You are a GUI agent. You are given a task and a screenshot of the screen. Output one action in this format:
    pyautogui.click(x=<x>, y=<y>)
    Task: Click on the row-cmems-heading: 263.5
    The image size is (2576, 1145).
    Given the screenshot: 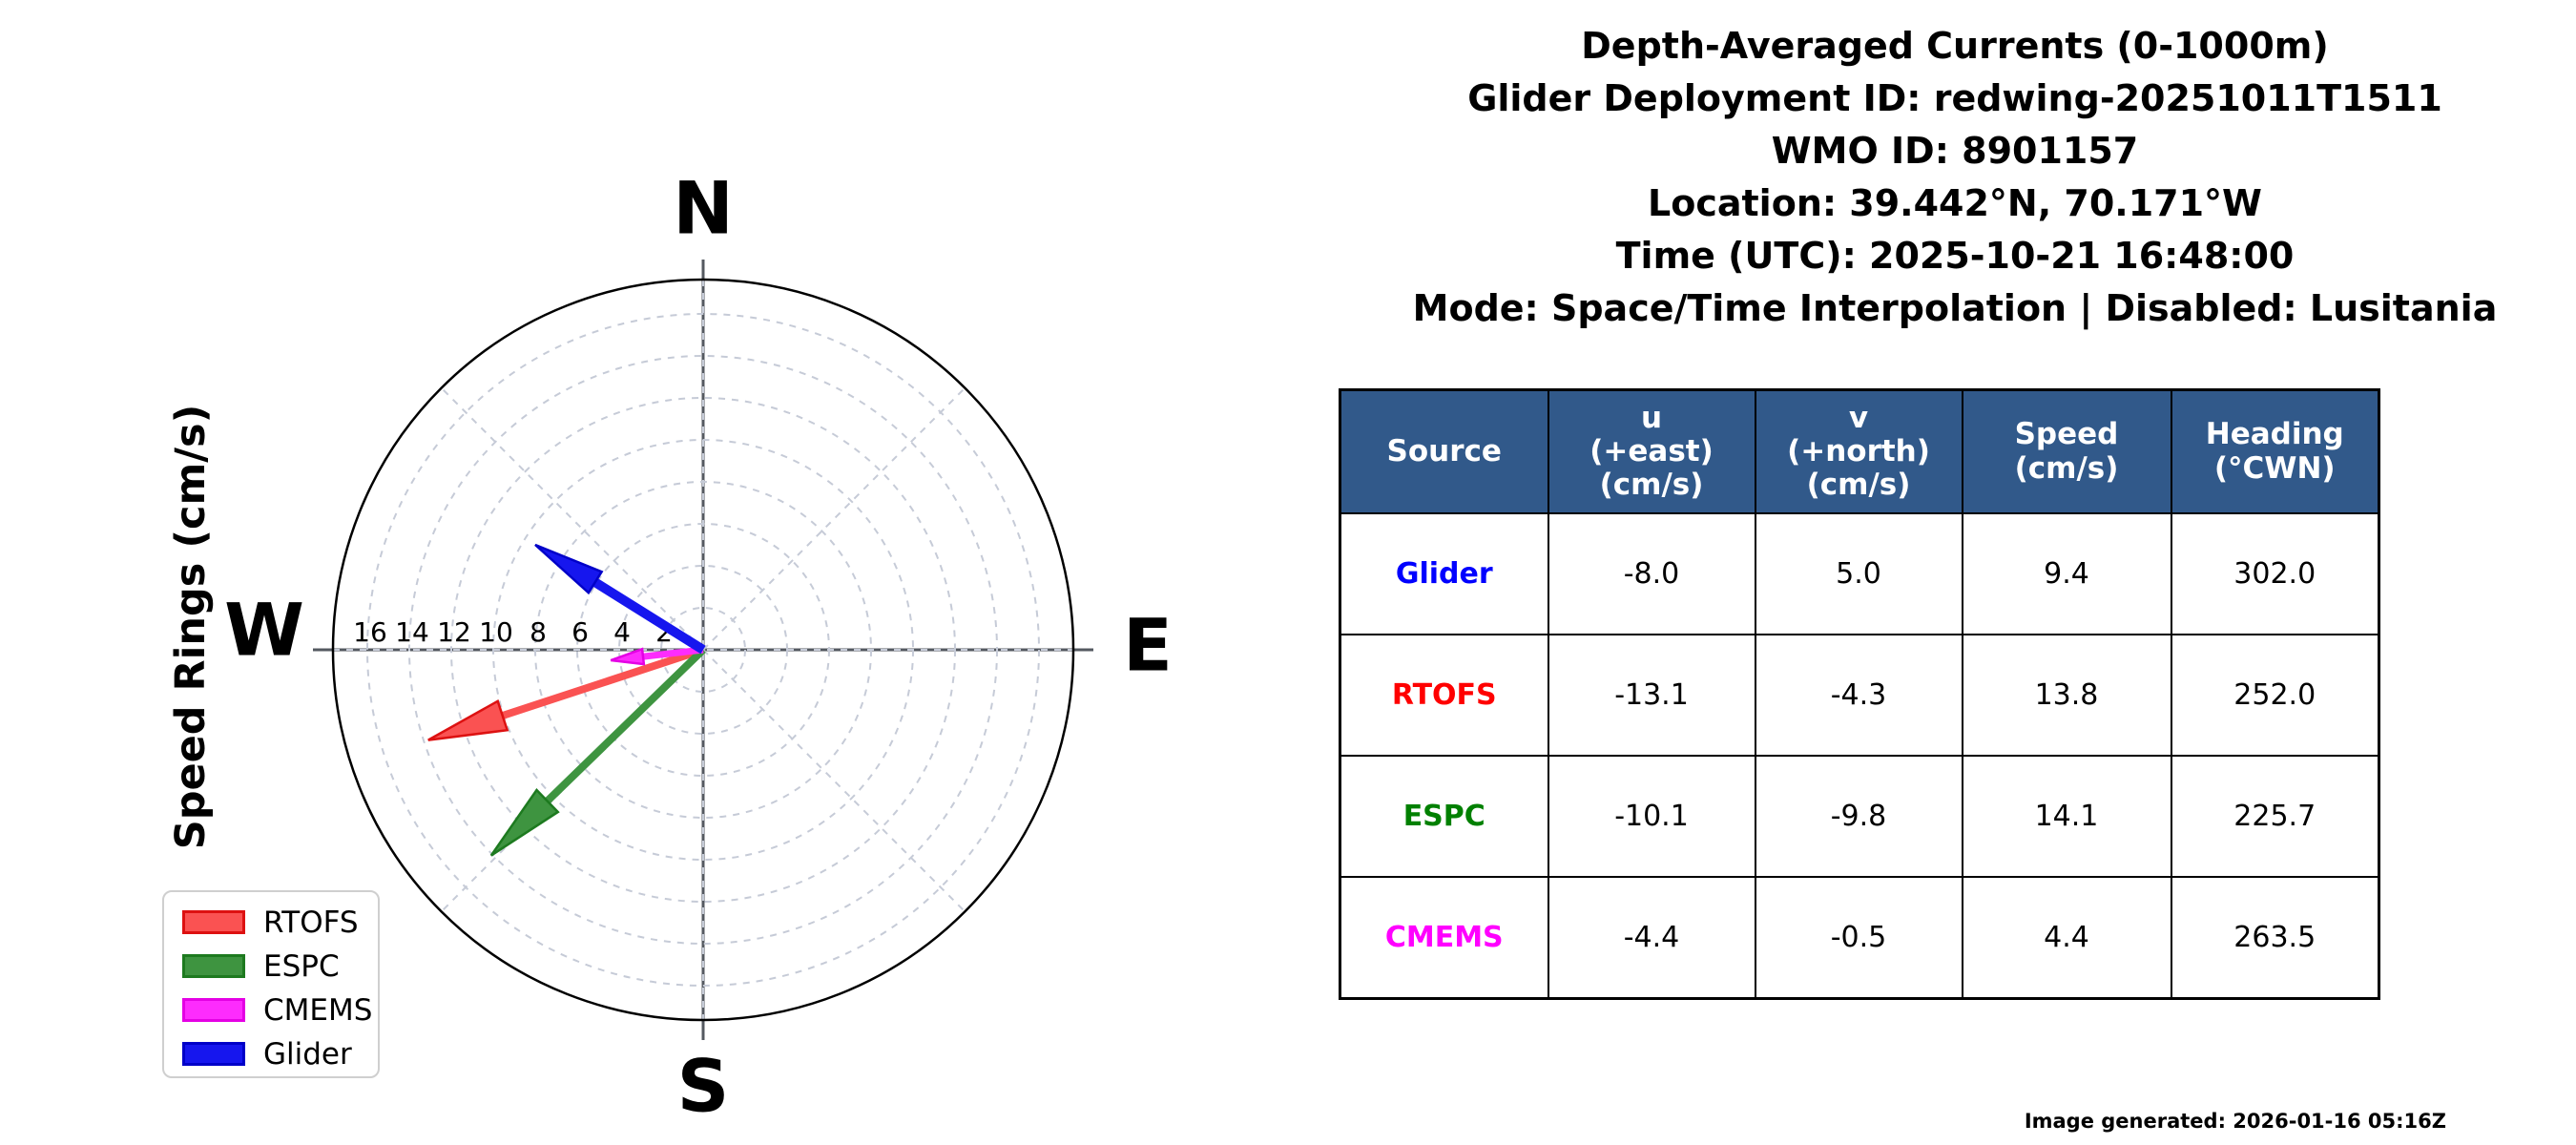 What is the action you would take?
    pyautogui.click(x=2275, y=938)
    